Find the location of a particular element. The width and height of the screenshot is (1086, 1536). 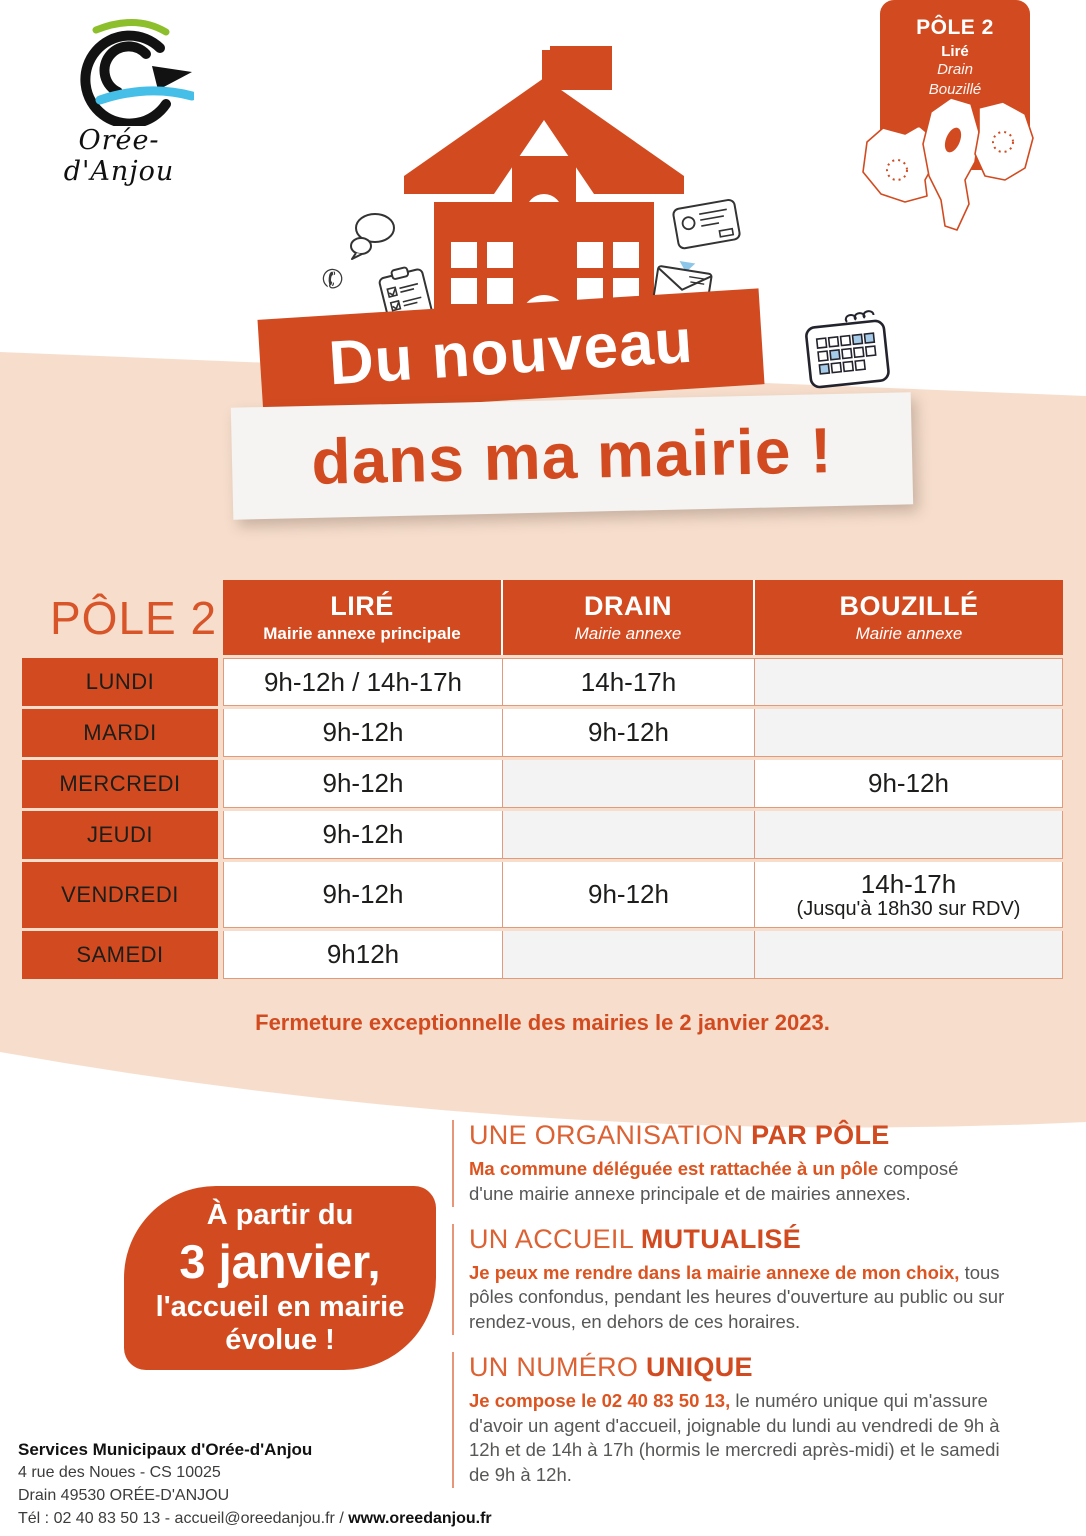

schedule-row-mardi: MARDI 9h-12h 9h-12h is located at coordinates (542, 733).